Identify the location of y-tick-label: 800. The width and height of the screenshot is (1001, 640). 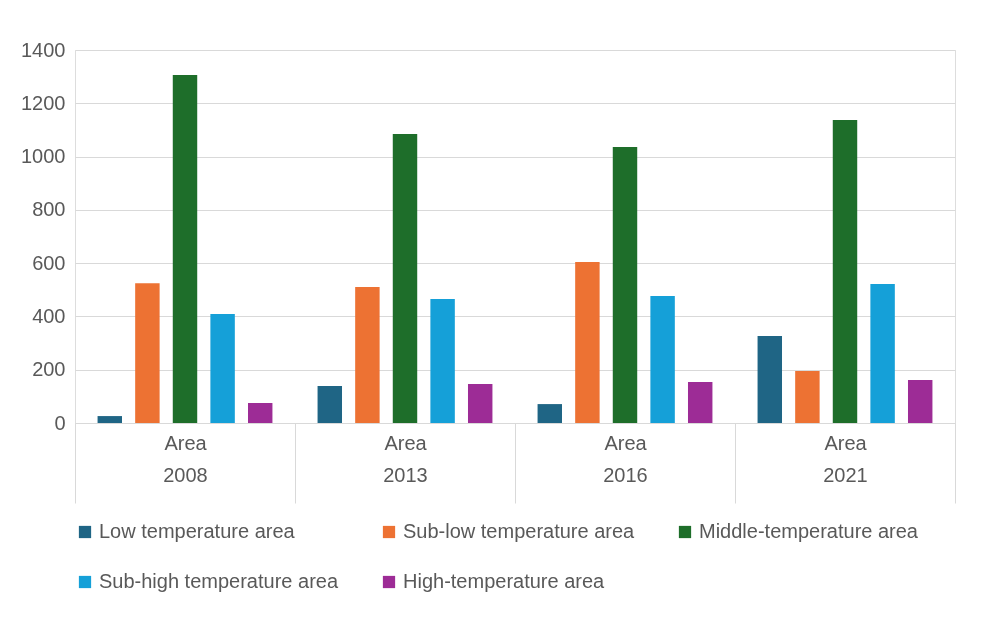
(49, 209).